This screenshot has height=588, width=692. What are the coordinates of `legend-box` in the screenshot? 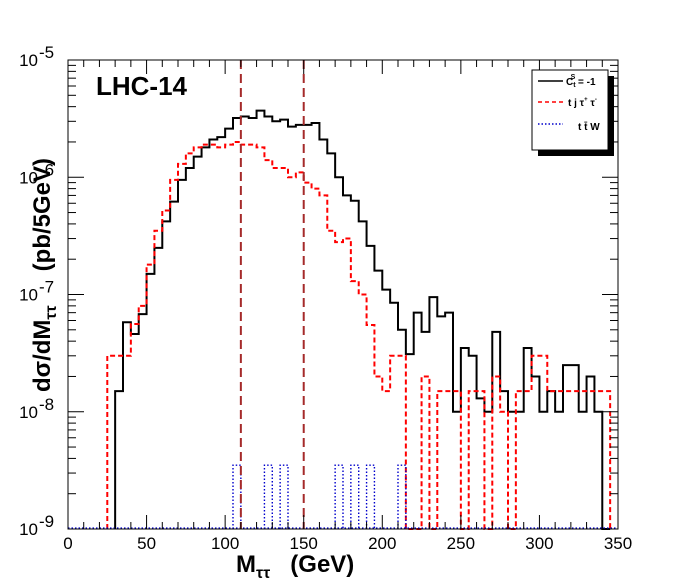 It's located at (570, 110).